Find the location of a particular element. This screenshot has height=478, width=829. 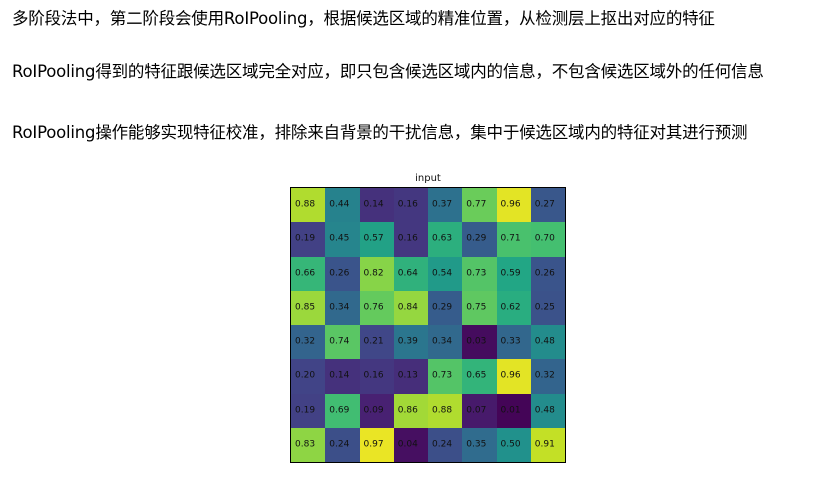

heatmap-cell-label: 0.50 is located at coordinates (510, 444).